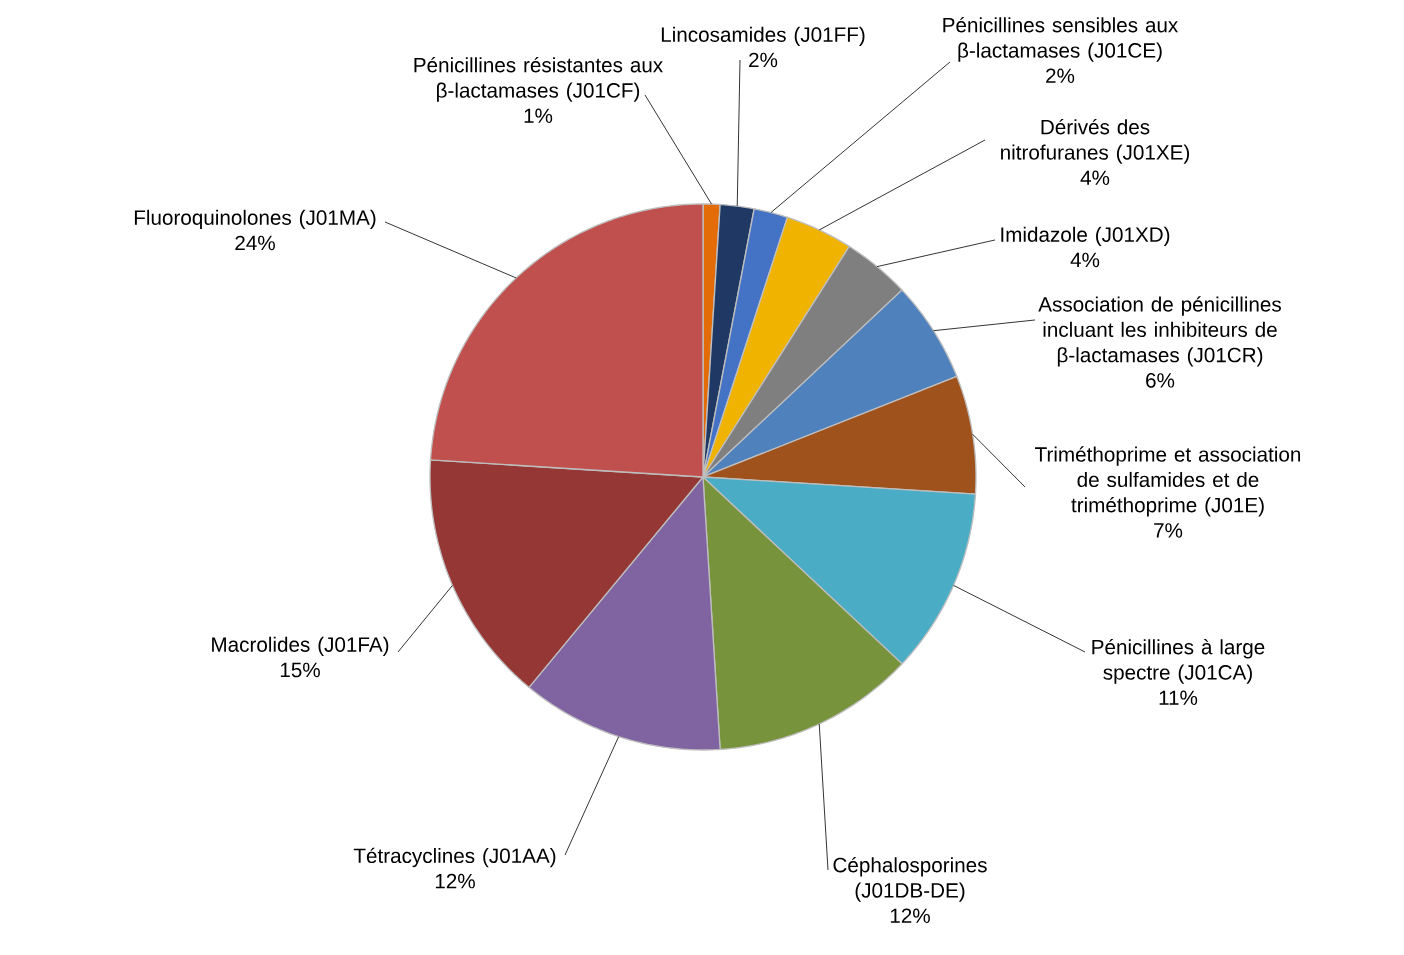 The width and height of the screenshot is (1404, 955). What do you see at coordinates (1159, 331) in the screenshot?
I see `slice-label: Association de pénicillines incluant les inhibiteurs de β-lactamases (J01CR)` at bounding box center [1159, 331].